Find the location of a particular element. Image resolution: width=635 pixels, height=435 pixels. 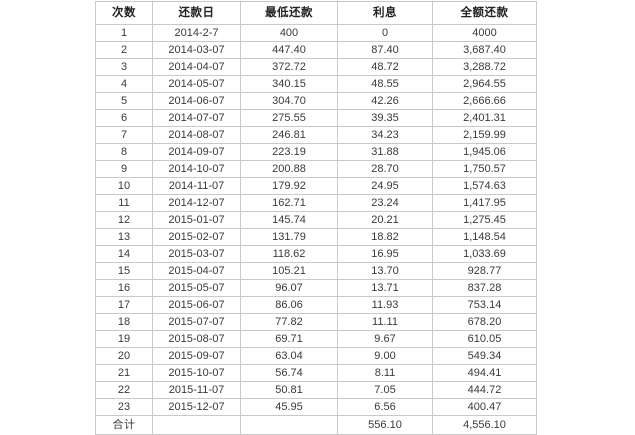

cell-date: 2014-05-07 is located at coordinates (196, 84).